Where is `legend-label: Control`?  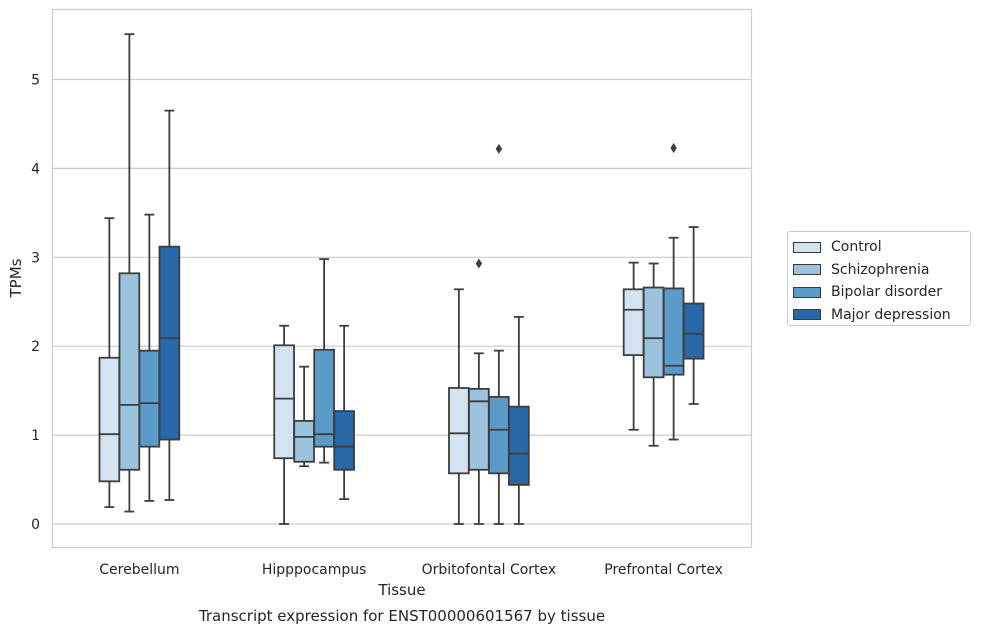 legend-label: Control is located at coordinates (856, 247).